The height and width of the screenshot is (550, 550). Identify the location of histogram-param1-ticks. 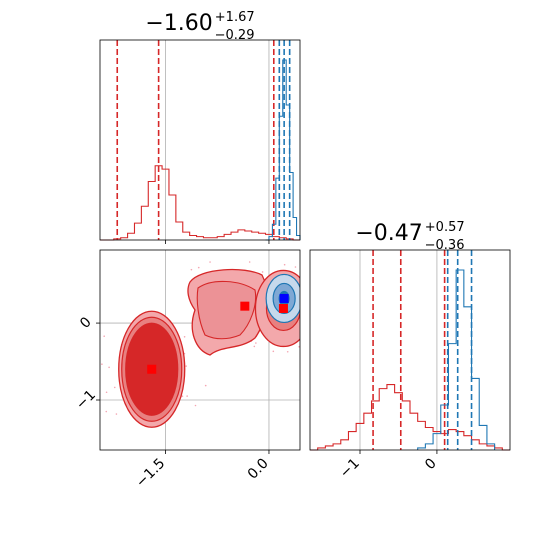
(217, 242).